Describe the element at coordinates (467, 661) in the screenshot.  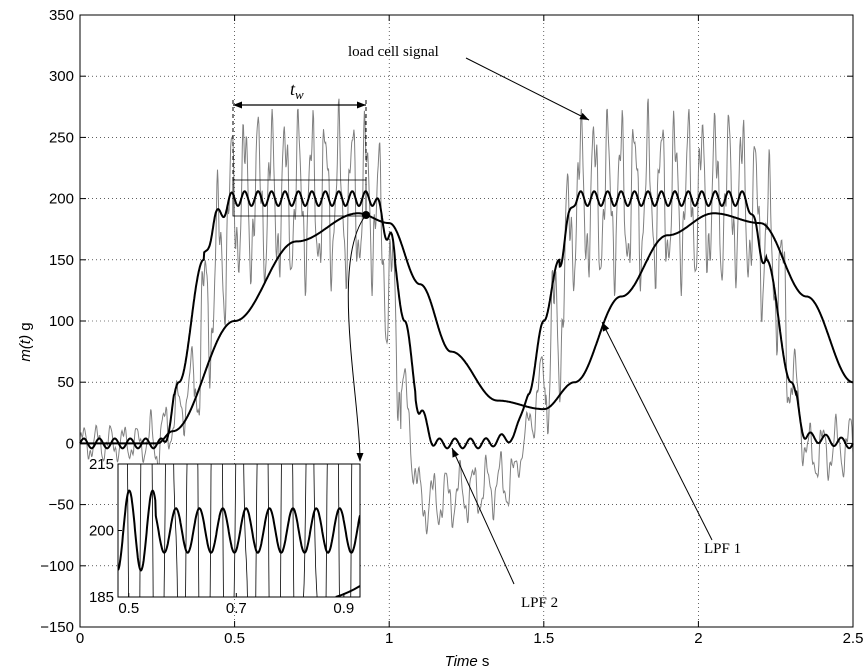
I see `x-axis-label: Time s` at that location.